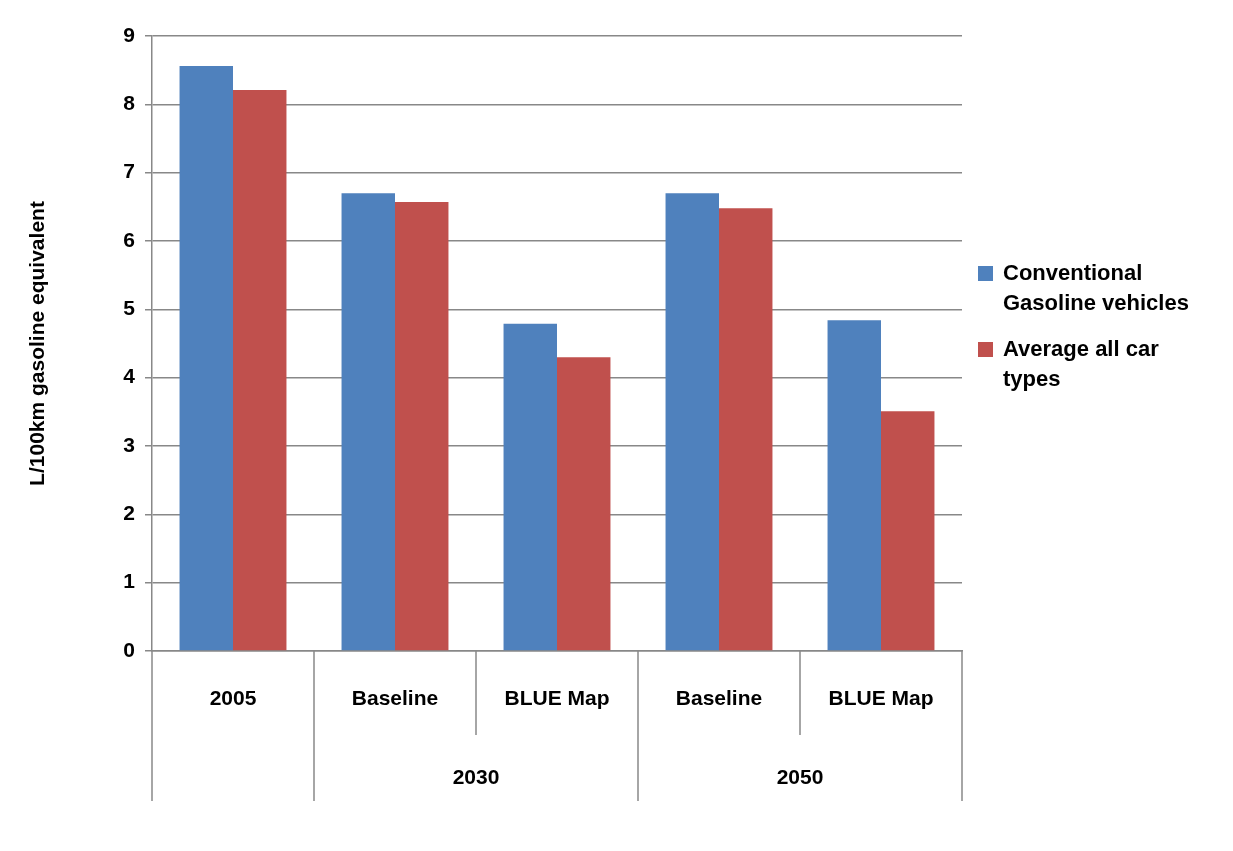 The height and width of the screenshot is (851, 1233). I want to click on y-tick-label: 5, so click(129, 308).